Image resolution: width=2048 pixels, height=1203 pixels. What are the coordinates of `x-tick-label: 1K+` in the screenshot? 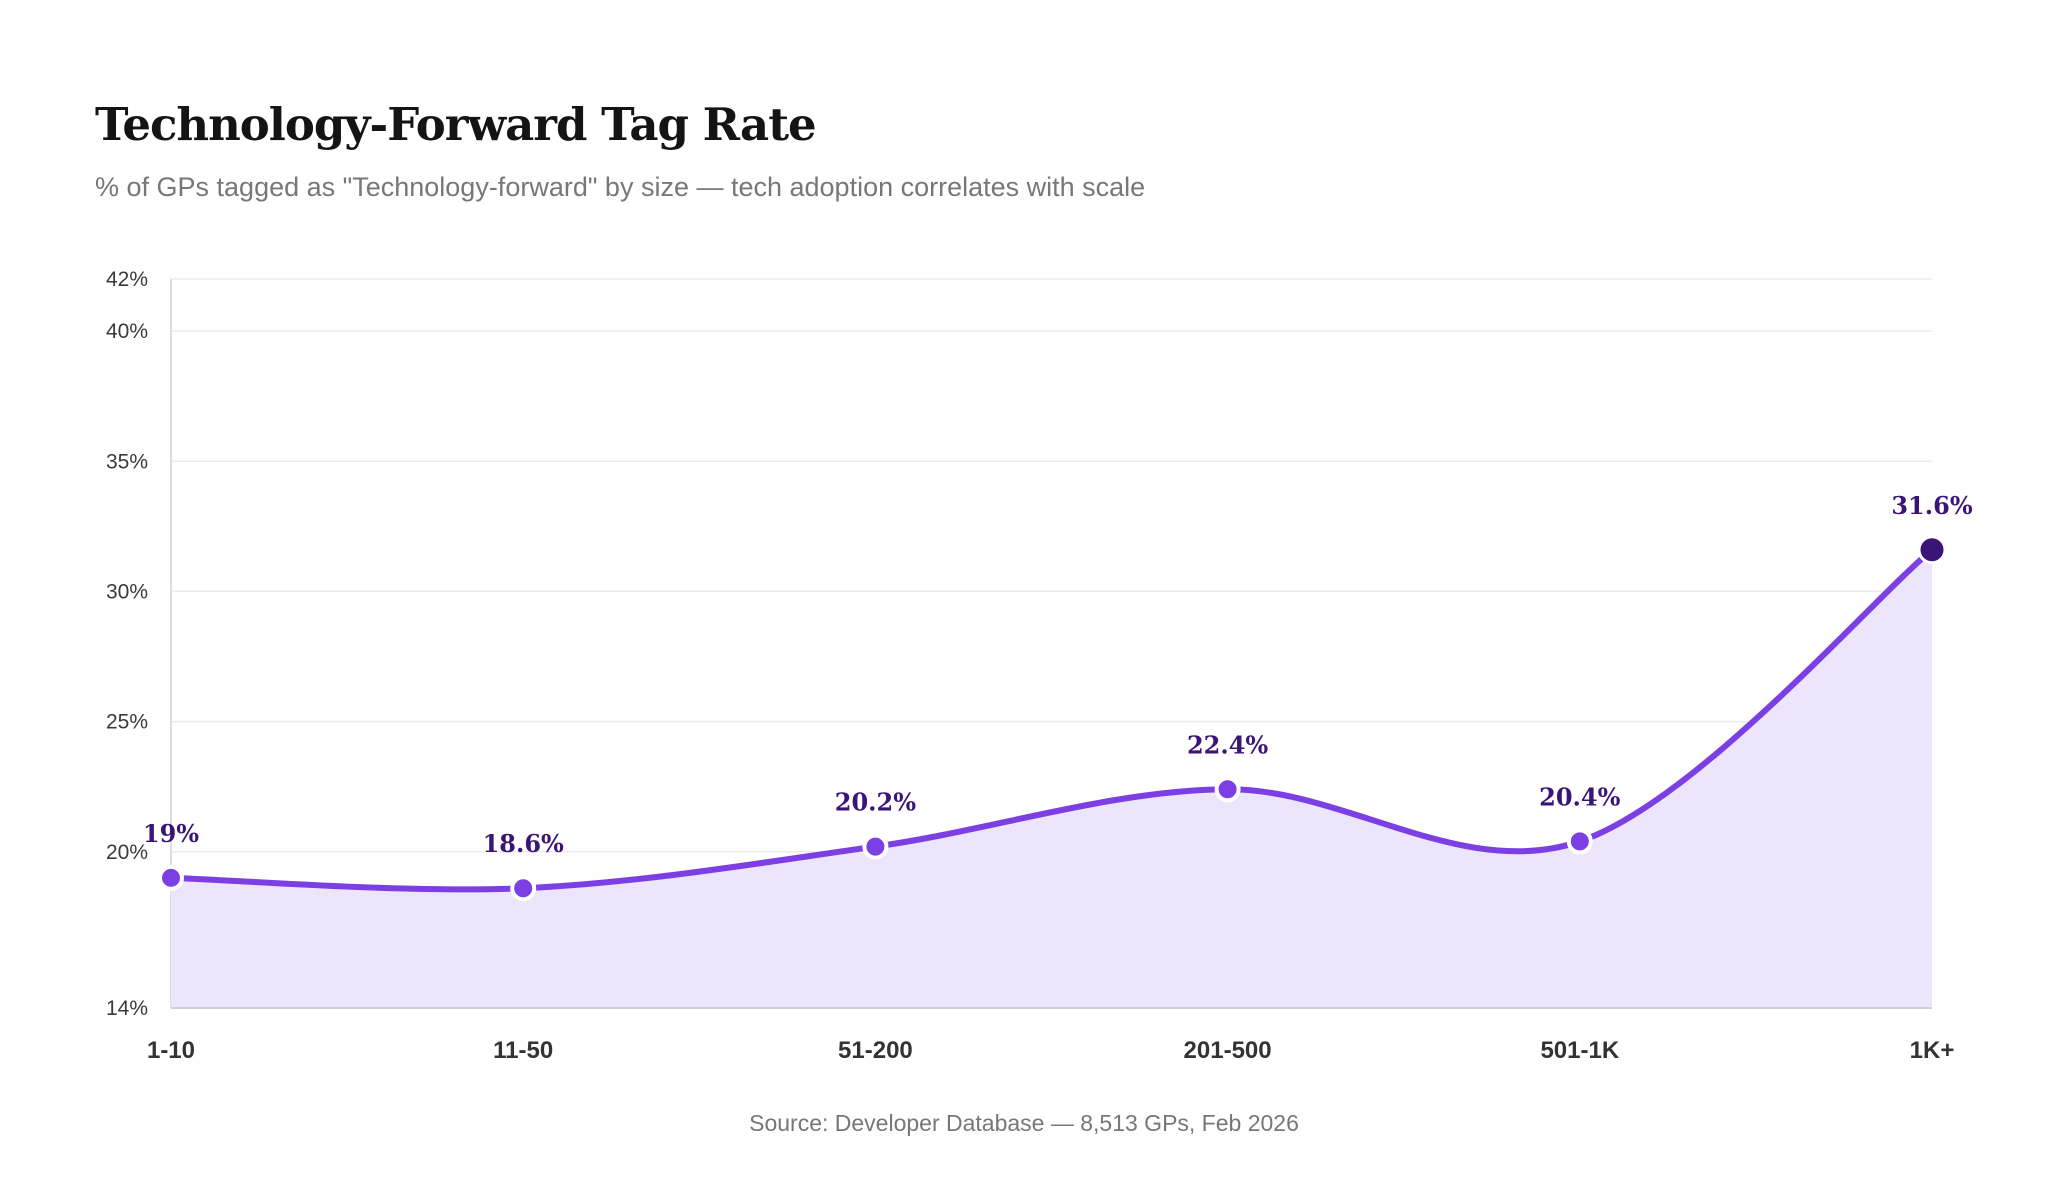 It's located at (1932, 1050).